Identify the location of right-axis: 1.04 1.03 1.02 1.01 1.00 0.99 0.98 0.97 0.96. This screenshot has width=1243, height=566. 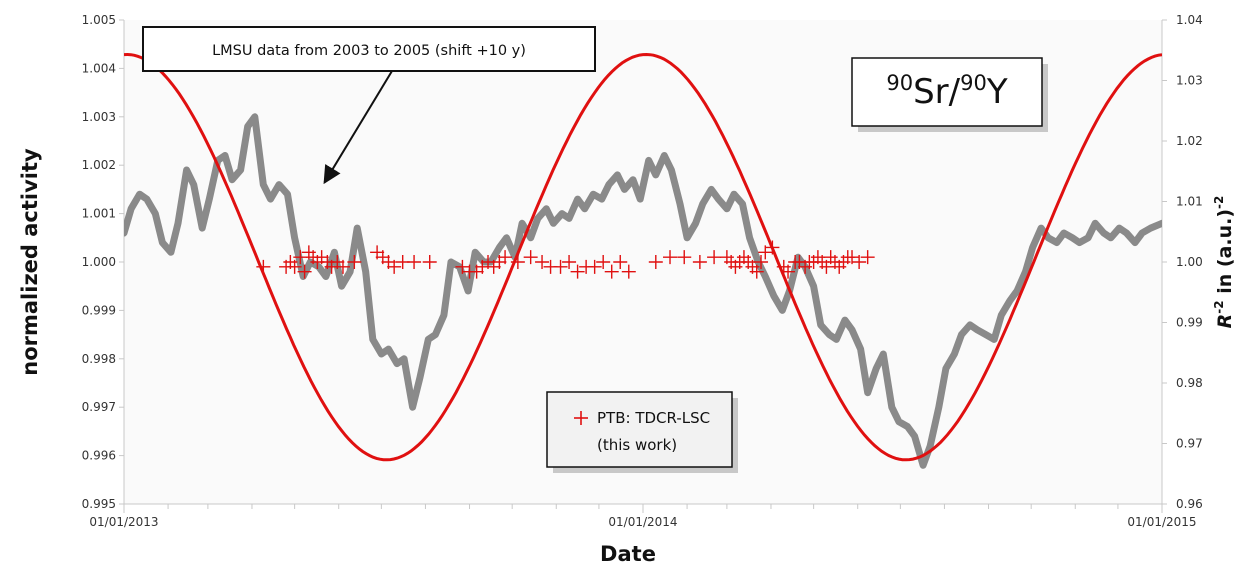
(1182, 262).